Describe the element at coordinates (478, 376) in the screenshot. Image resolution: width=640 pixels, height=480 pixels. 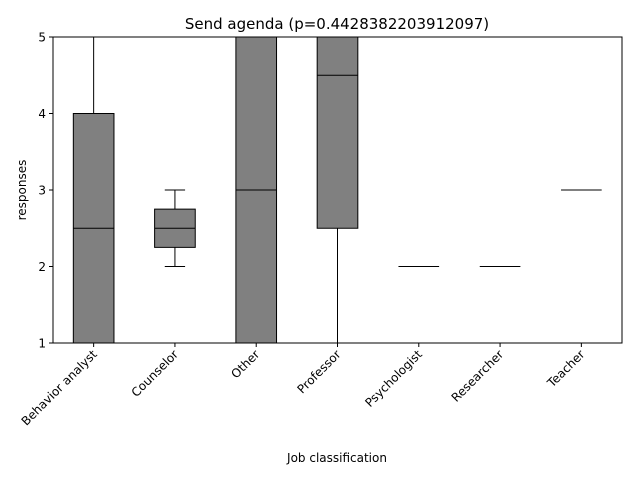
I see `x-tick-label: Researcher` at that location.